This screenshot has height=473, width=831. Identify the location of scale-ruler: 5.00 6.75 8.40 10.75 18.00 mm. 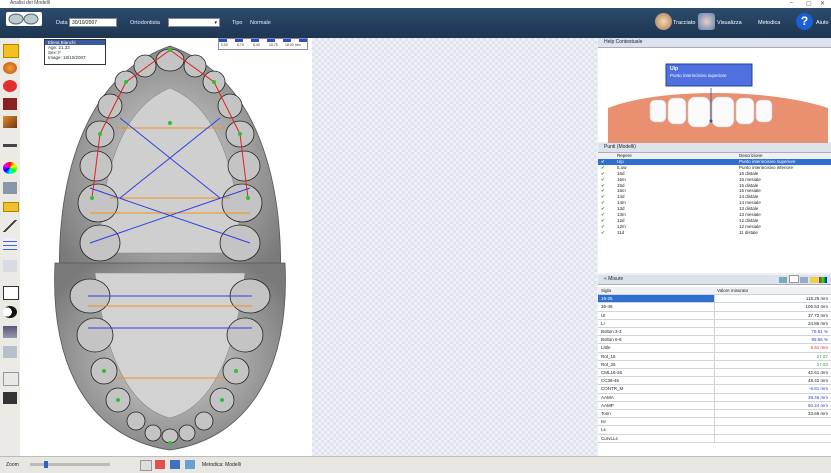
(263, 44).